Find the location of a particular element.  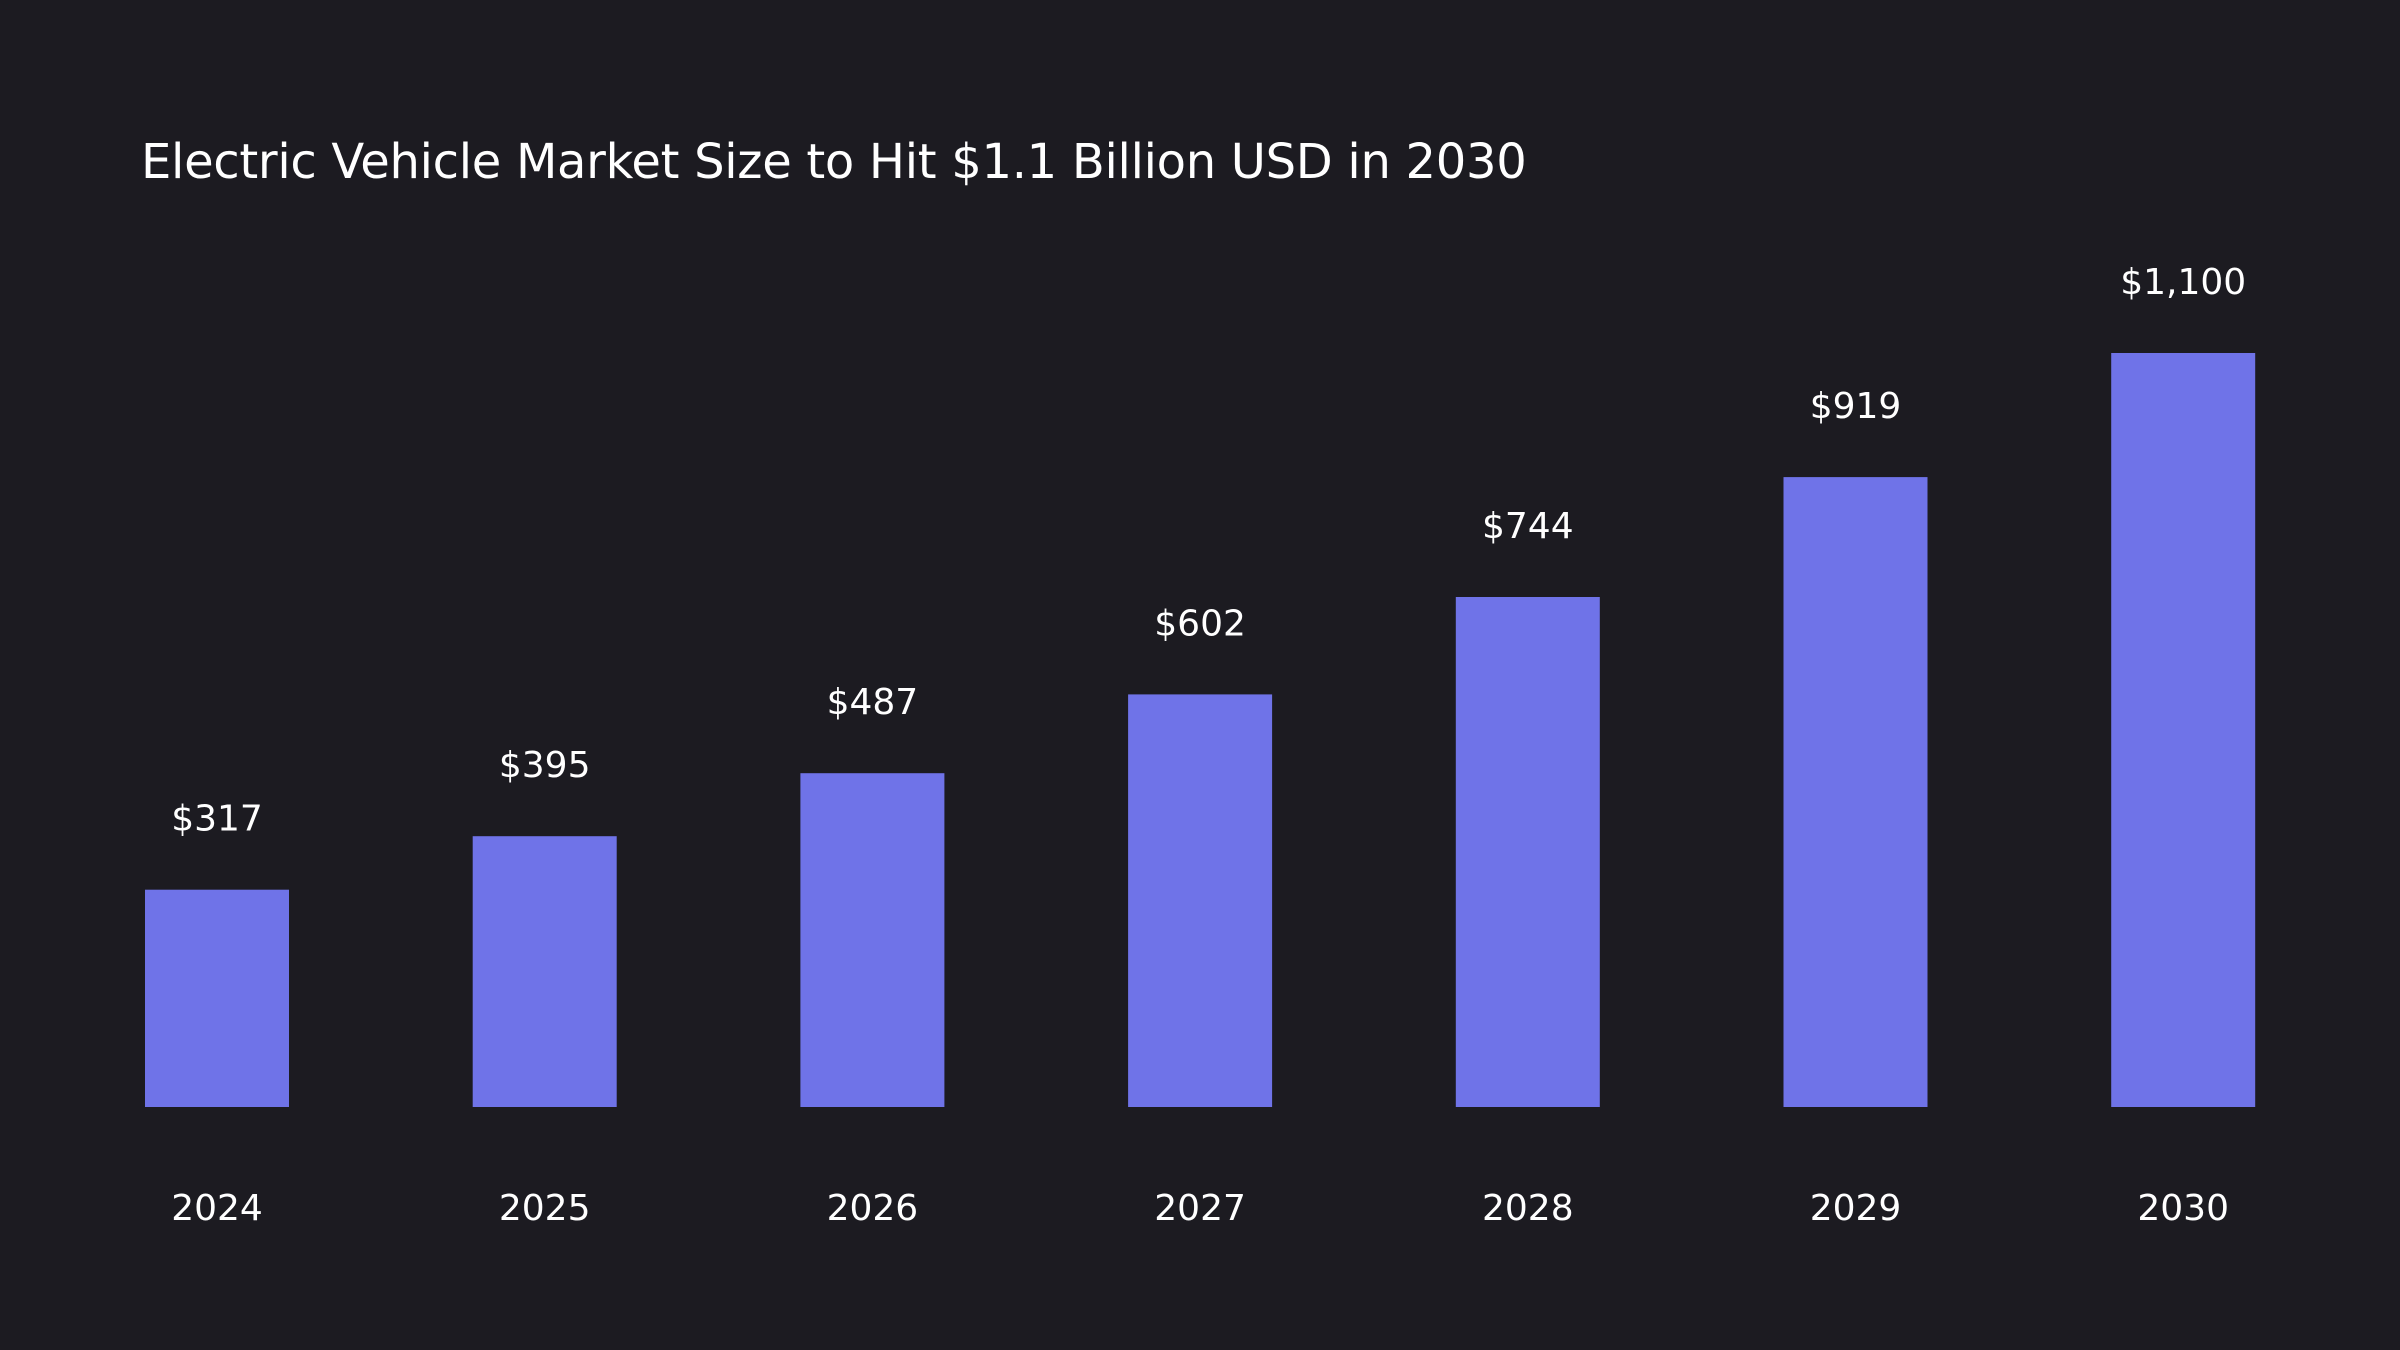

category-label-2025: 2025 is located at coordinates (545, 1208).